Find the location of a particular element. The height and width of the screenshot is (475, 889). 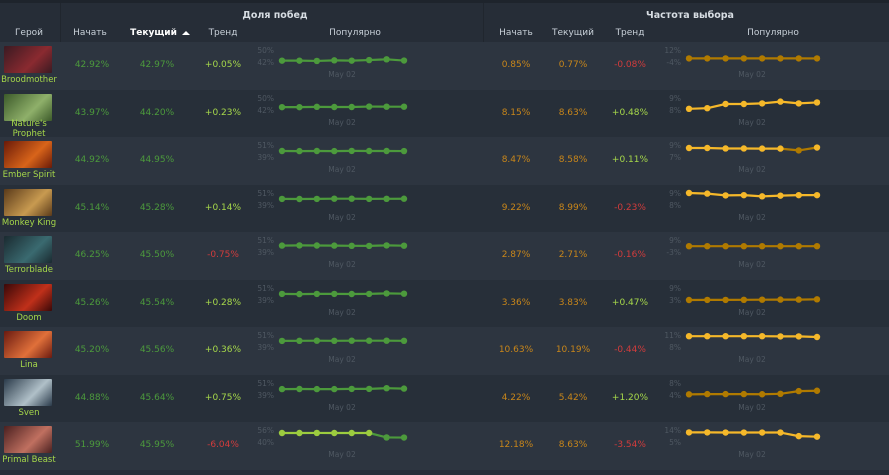

hero-name: Terrorblade is located at coordinates (29, 270).